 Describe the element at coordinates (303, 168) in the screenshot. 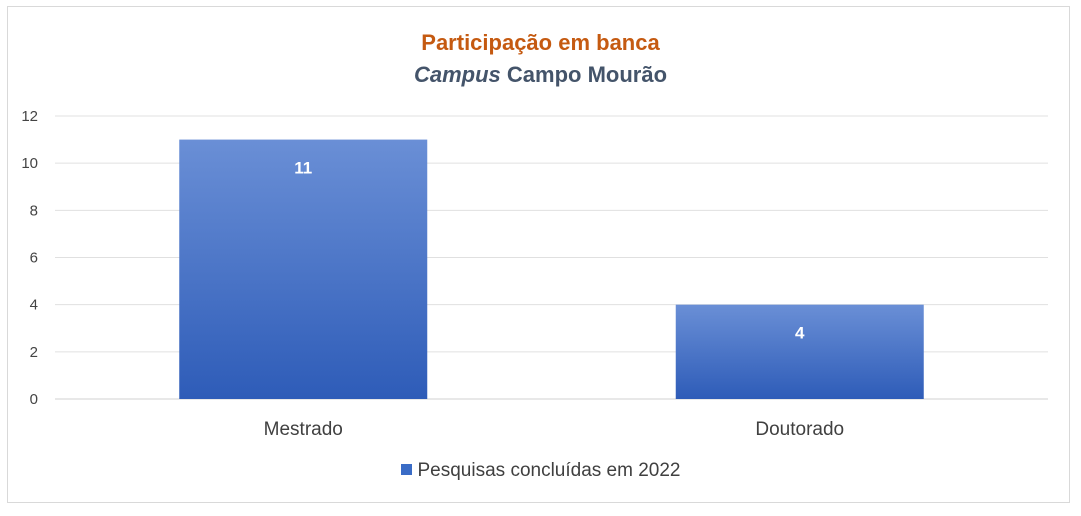

I see `data-label-mestrado: 11` at that location.